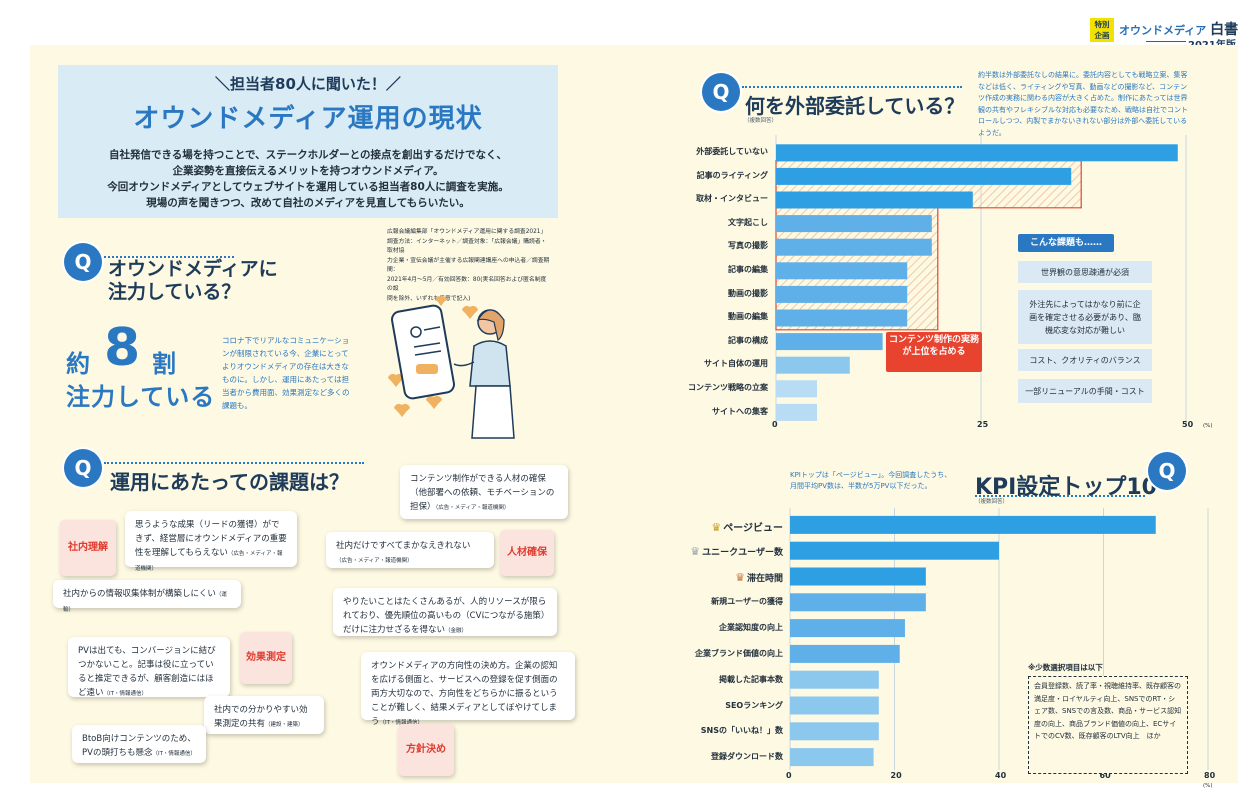  What do you see at coordinates (88, 548) in the screenshot?
I see `tag-internal-understanding: 社内理解` at bounding box center [88, 548].